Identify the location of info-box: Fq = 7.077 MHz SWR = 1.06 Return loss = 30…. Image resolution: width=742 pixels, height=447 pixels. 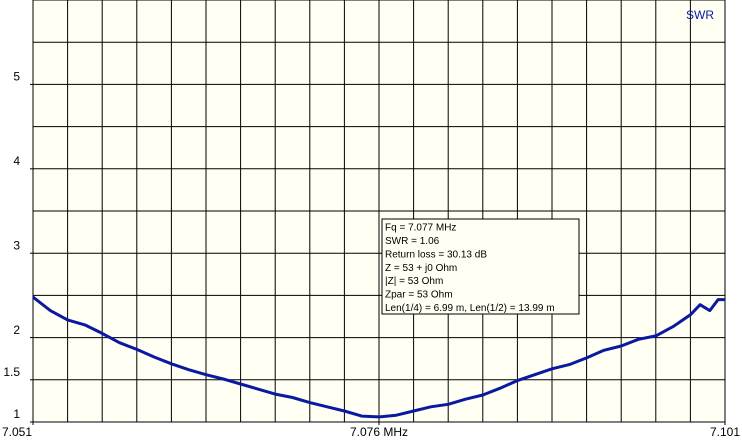
(480, 266).